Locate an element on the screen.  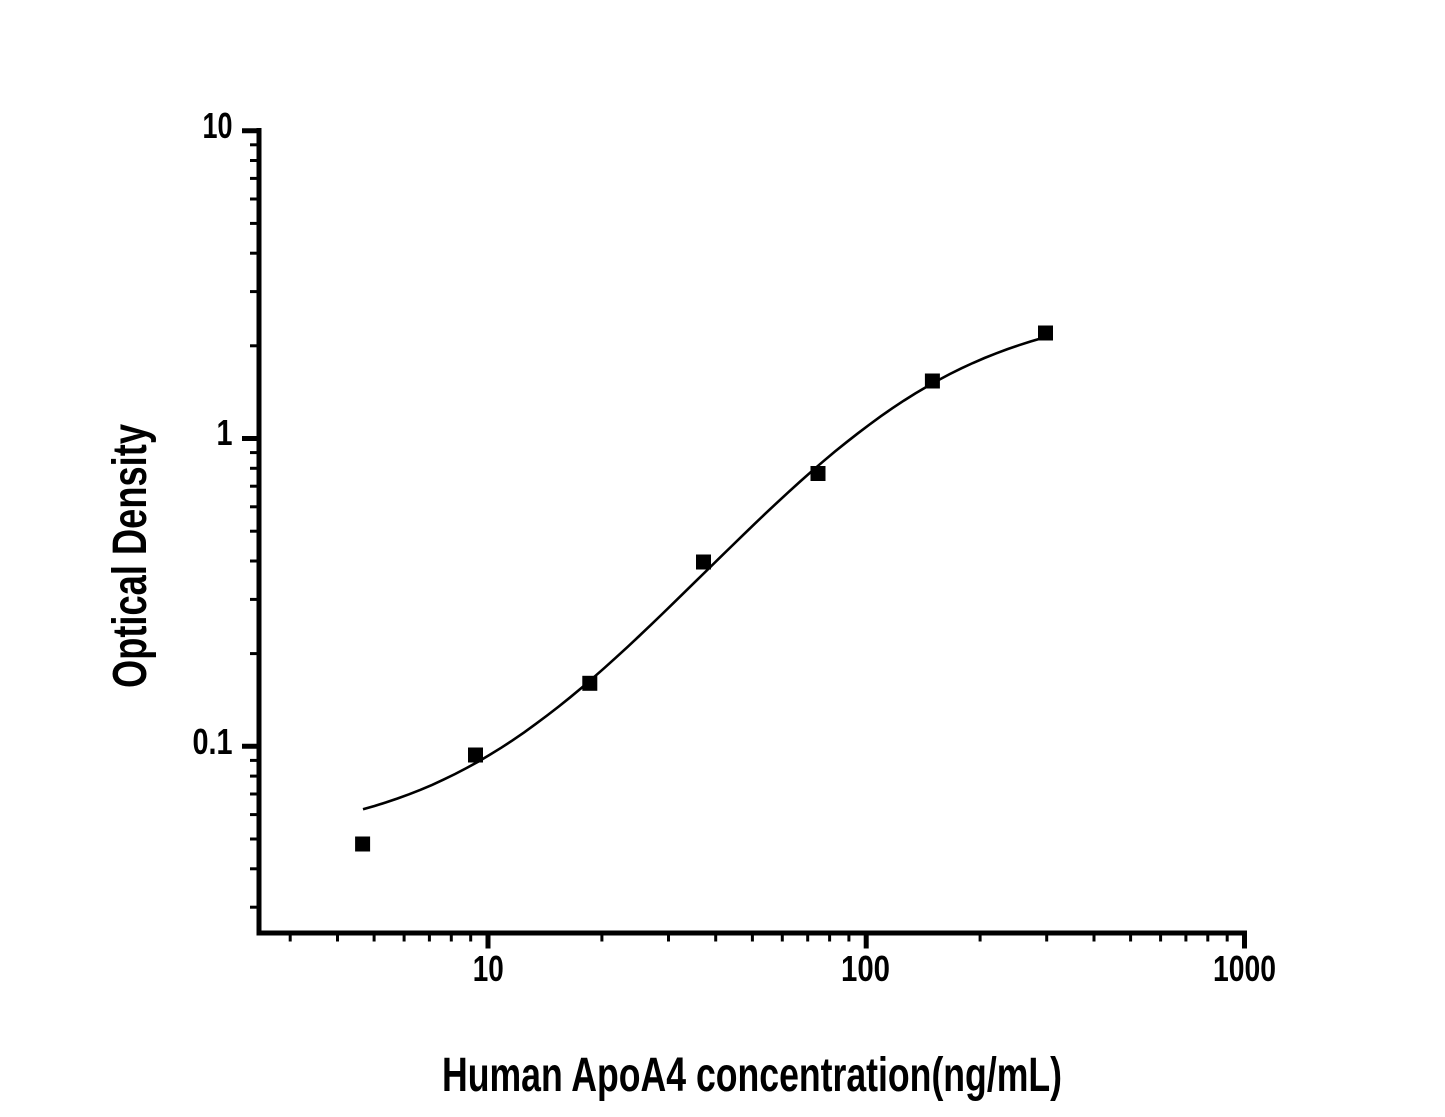
svg-text: Optical Density is located at coordinates (130, 556).